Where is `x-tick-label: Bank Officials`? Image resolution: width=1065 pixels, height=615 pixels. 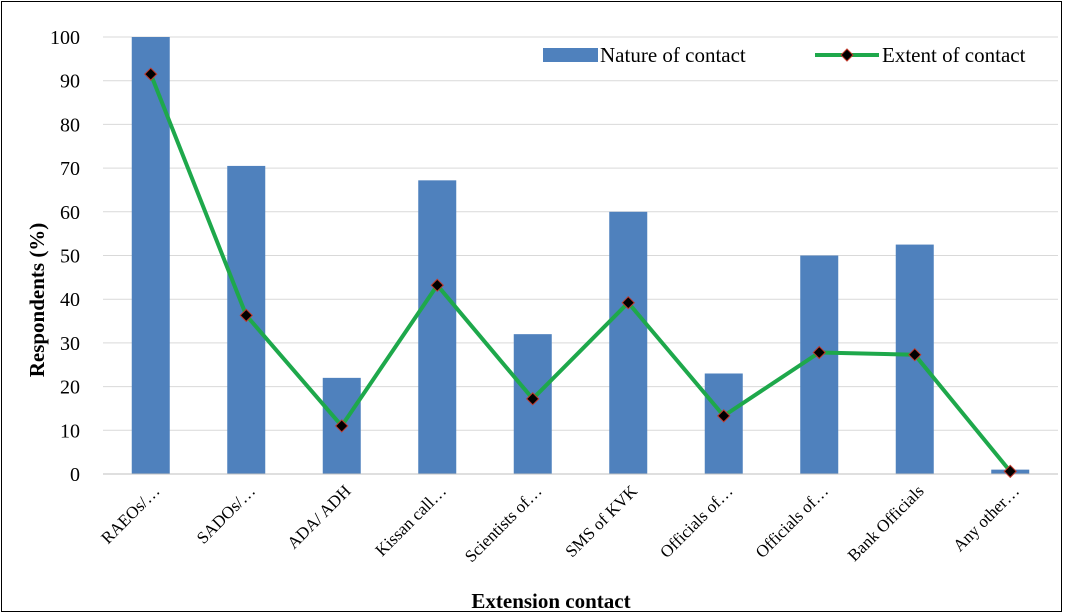 x-tick-label: Bank Officials is located at coordinates (886, 523).